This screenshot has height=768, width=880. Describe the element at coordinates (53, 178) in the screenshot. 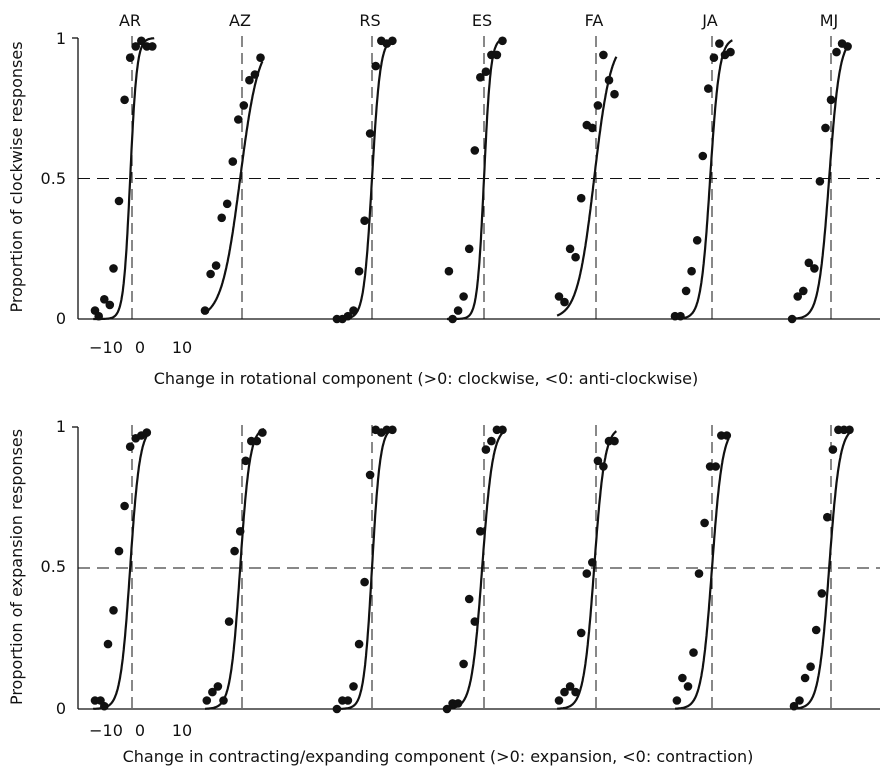

I see `rotation-y-tick-0.5: 0.5` at that location.